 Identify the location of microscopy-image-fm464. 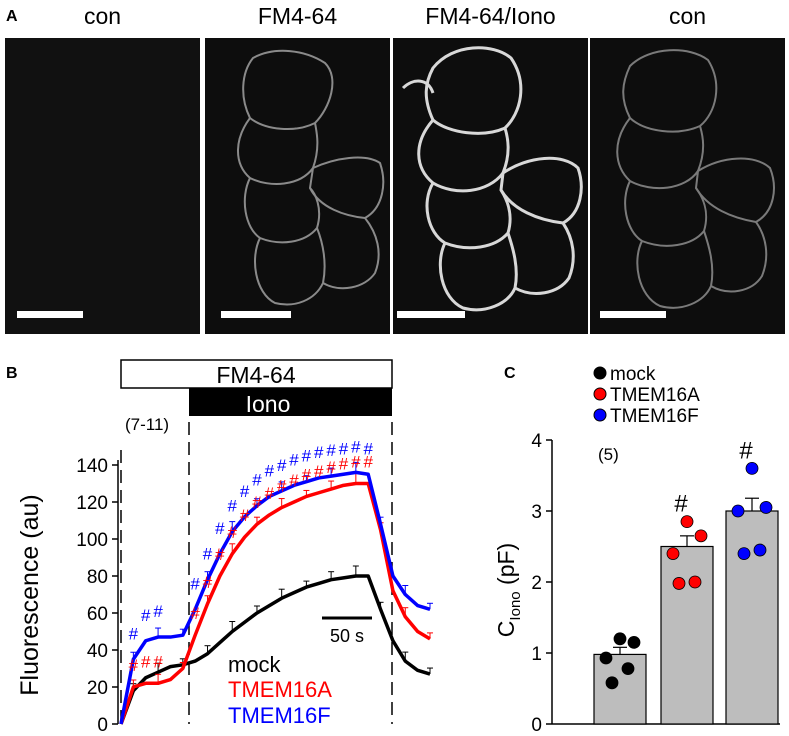
(297, 186).